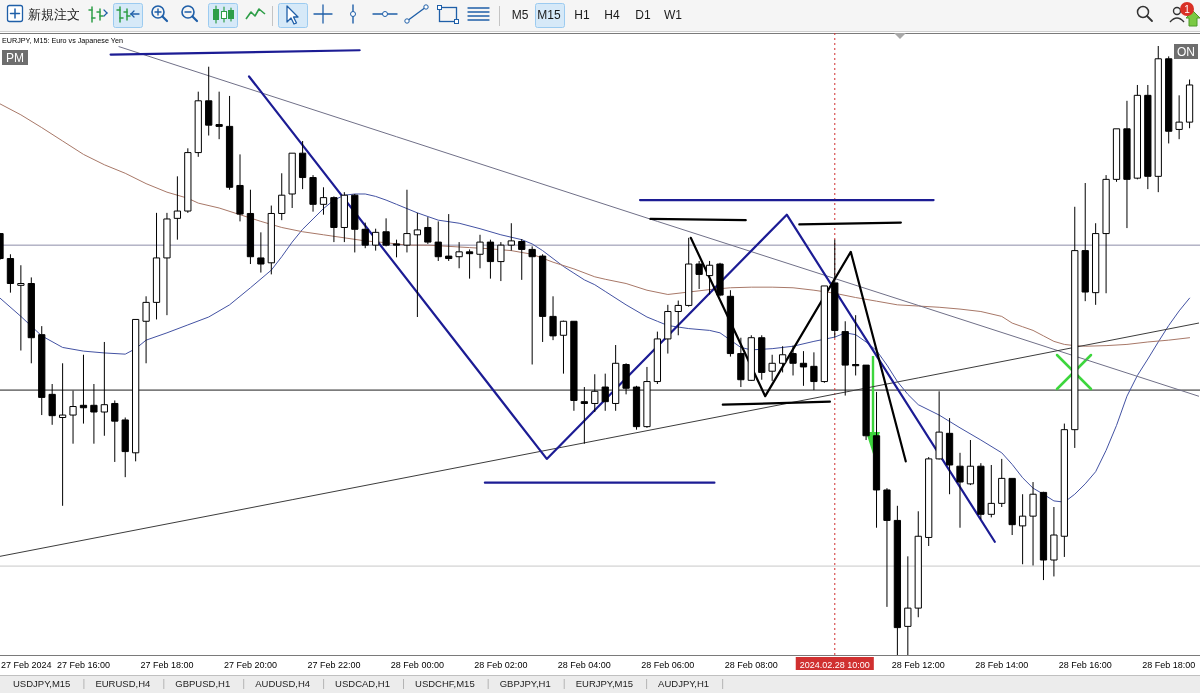 The height and width of the screenshot is (693, 1200). Describe the element at coordinates (582, 15) in the screenshot. I see `text: H1` at that location.